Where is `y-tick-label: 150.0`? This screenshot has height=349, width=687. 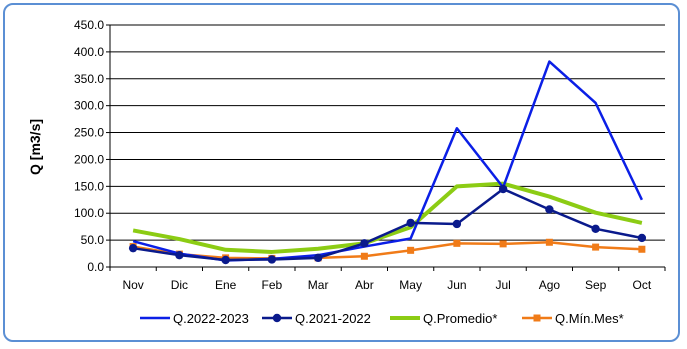
y-tick-label: 150.0 is located at coordinates (89, 186).